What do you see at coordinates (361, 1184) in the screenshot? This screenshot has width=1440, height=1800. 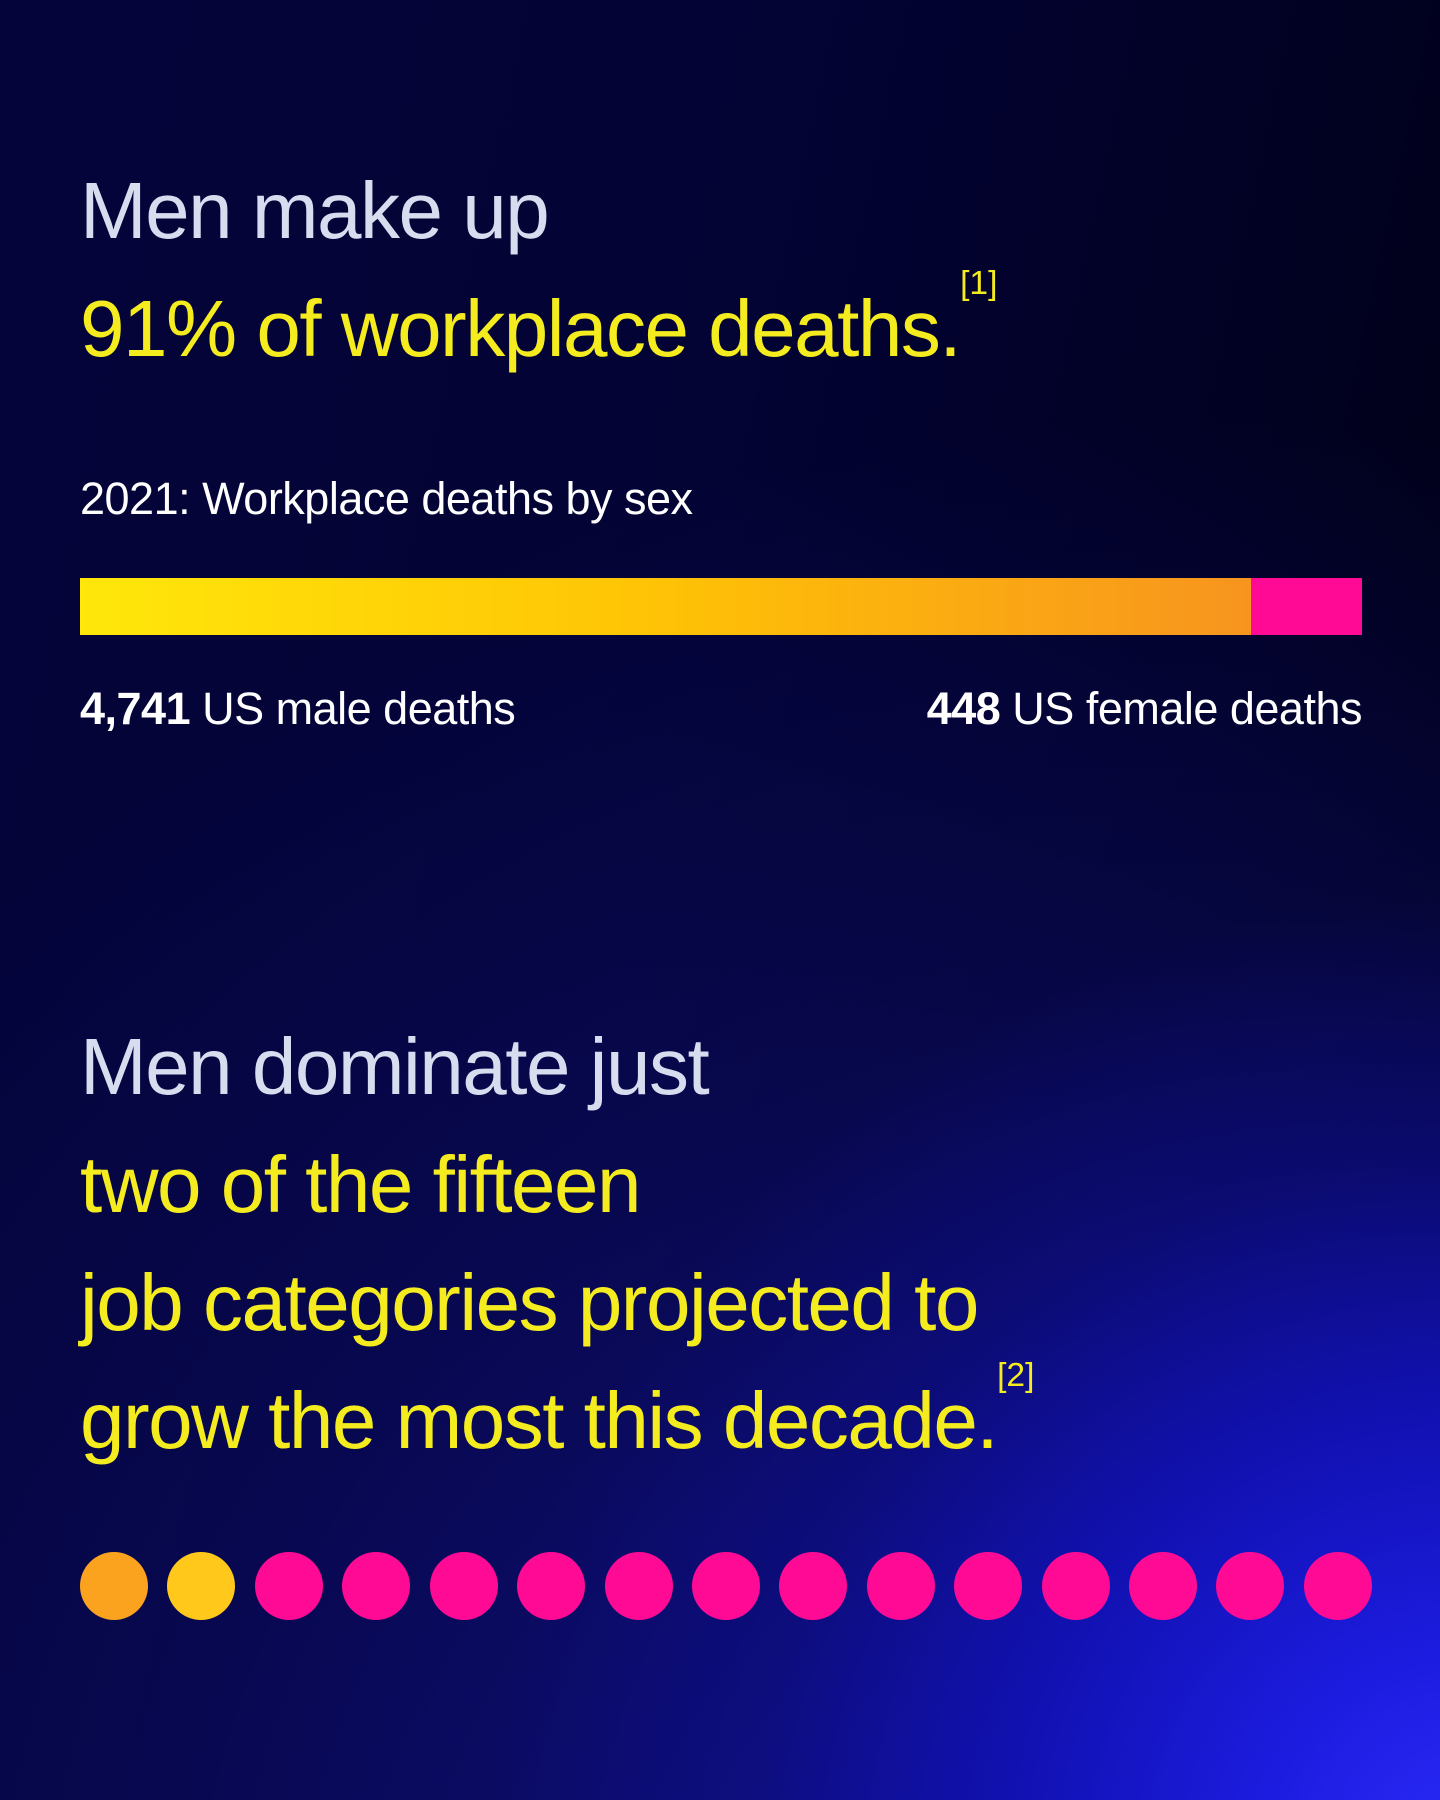 I see `headline2-highlight-line1: two of the fifteen` at bounding box center [361, 1184].